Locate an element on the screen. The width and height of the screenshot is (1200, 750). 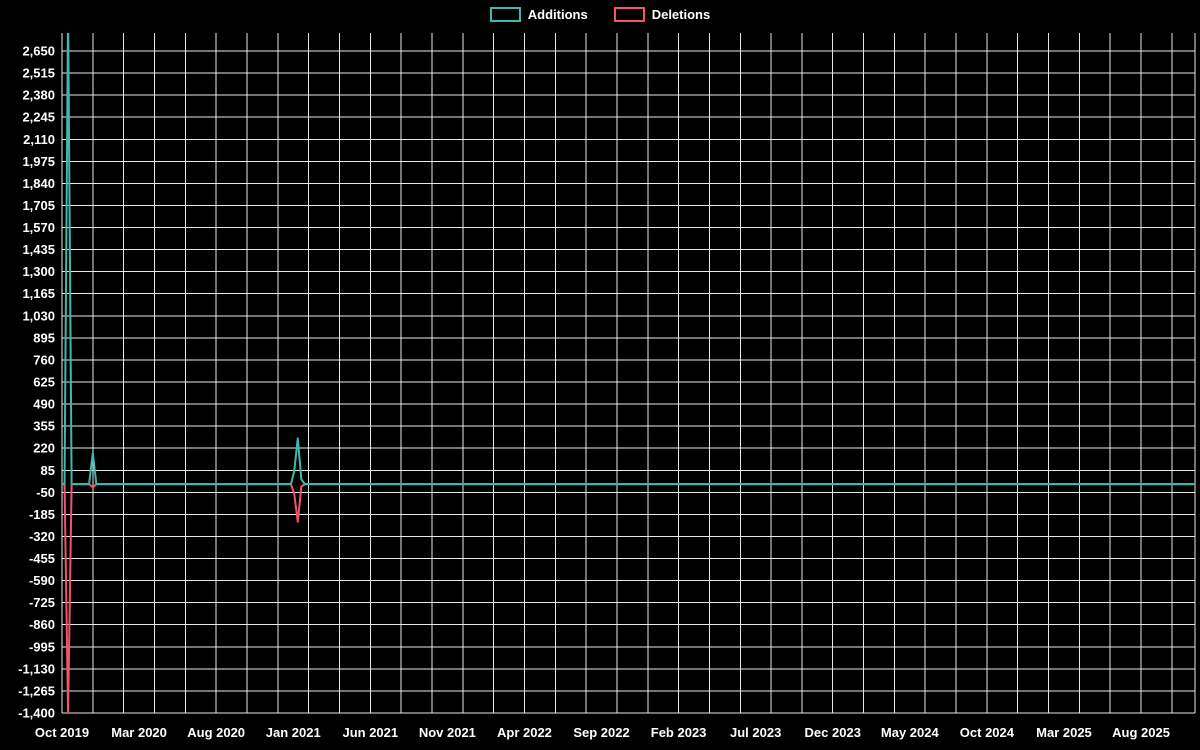
y-axis-label: 85 is located at coordinates (48, 470).